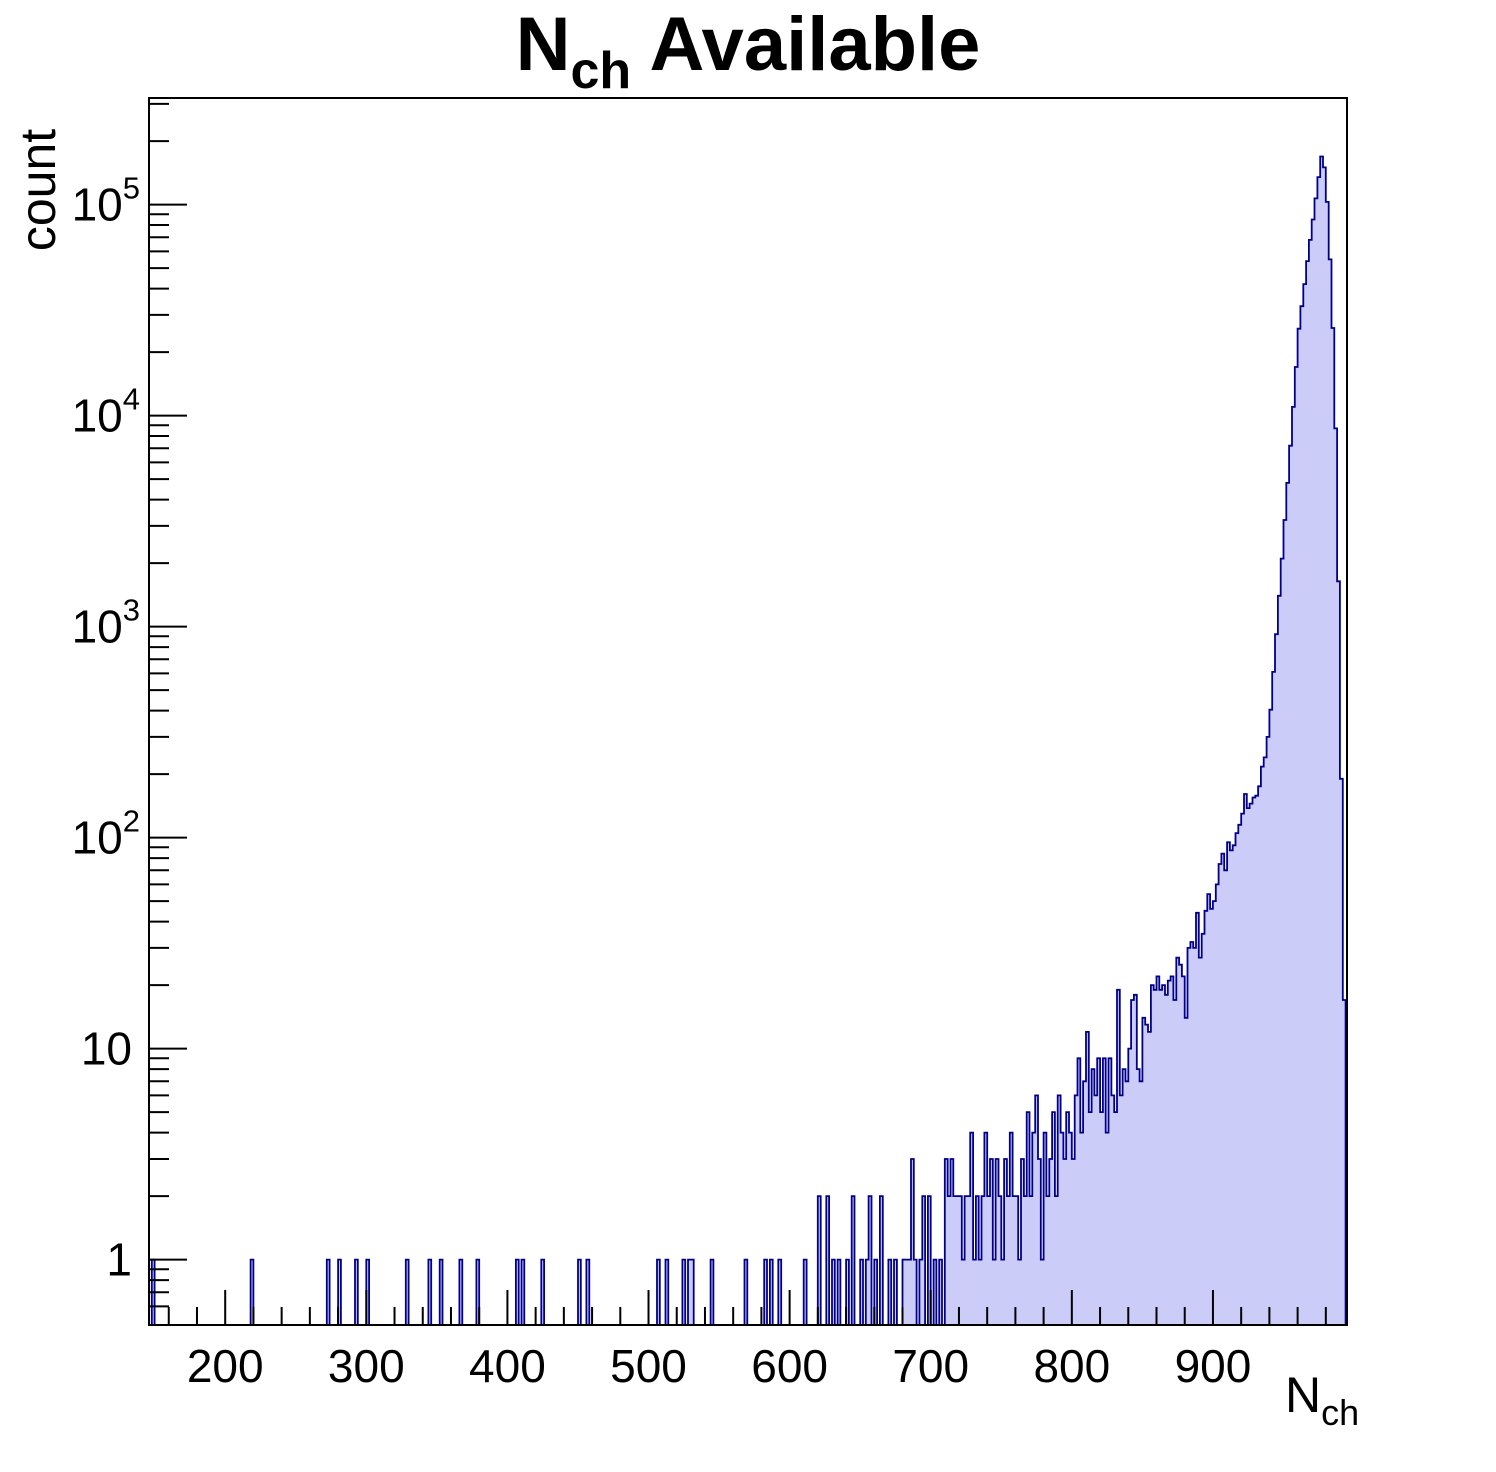 The width and height of the screenshot is (1496, 1472). I want to click on x-axis-title-main: N, so click(1303, 1395).